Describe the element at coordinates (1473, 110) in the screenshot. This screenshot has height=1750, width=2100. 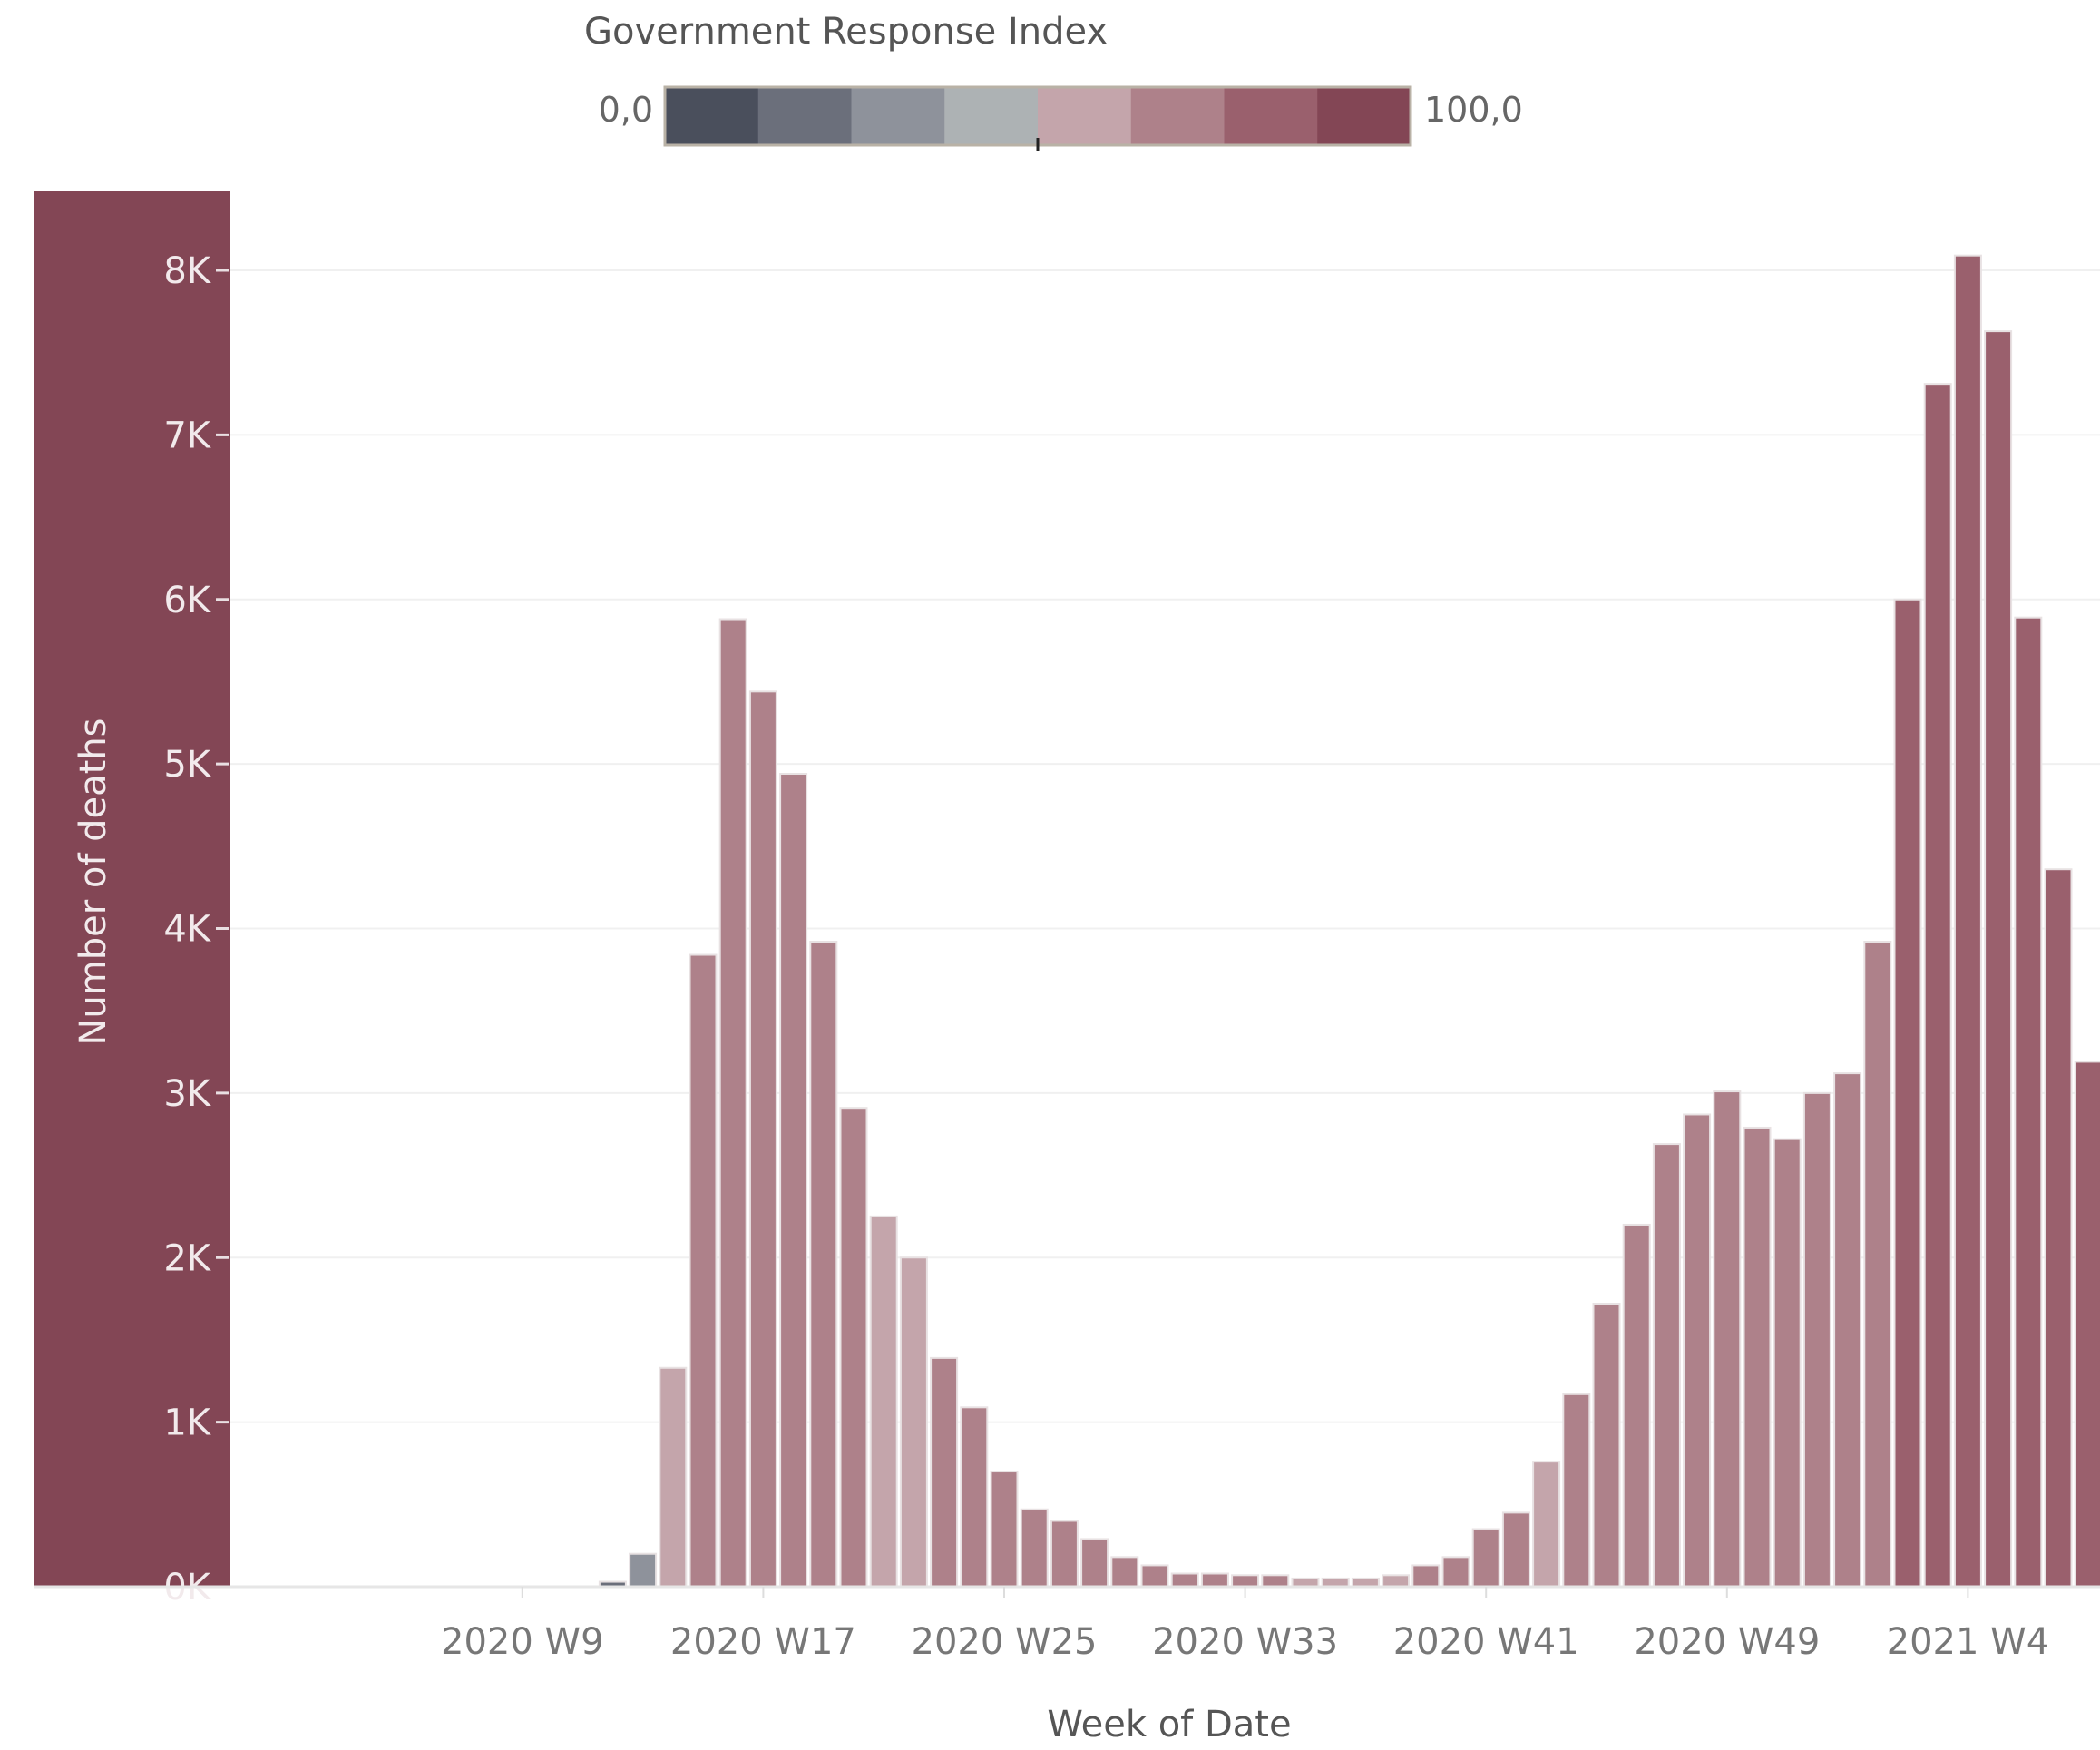
I see `legend-max-label: 100,0` at that location.